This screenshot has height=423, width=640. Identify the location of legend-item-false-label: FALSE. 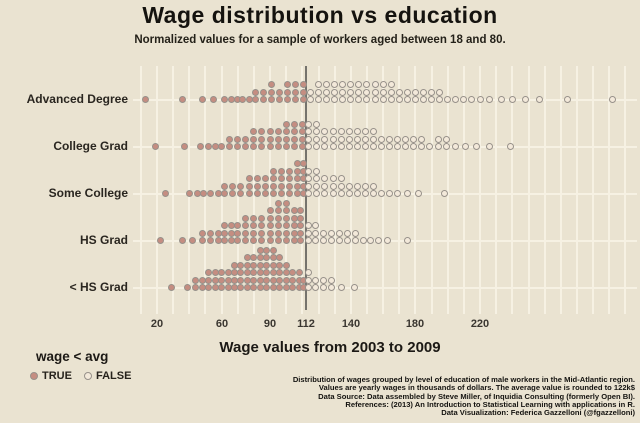
(113, 376).